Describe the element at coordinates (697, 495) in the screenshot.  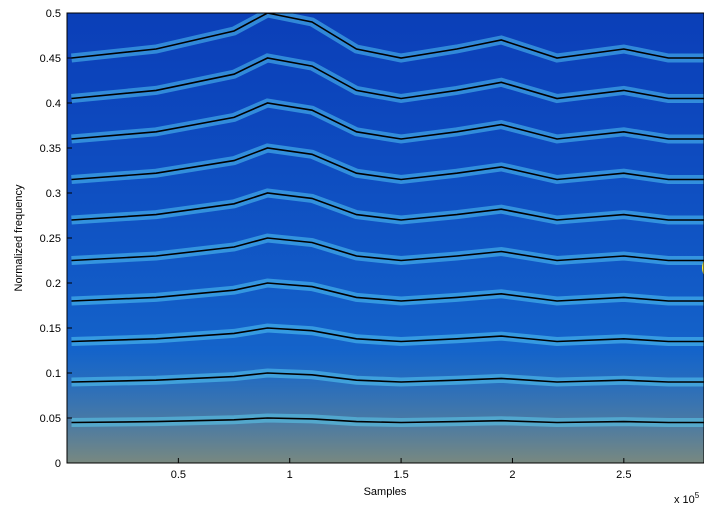
I see `x-multiplier-exponent: 5` at that location.